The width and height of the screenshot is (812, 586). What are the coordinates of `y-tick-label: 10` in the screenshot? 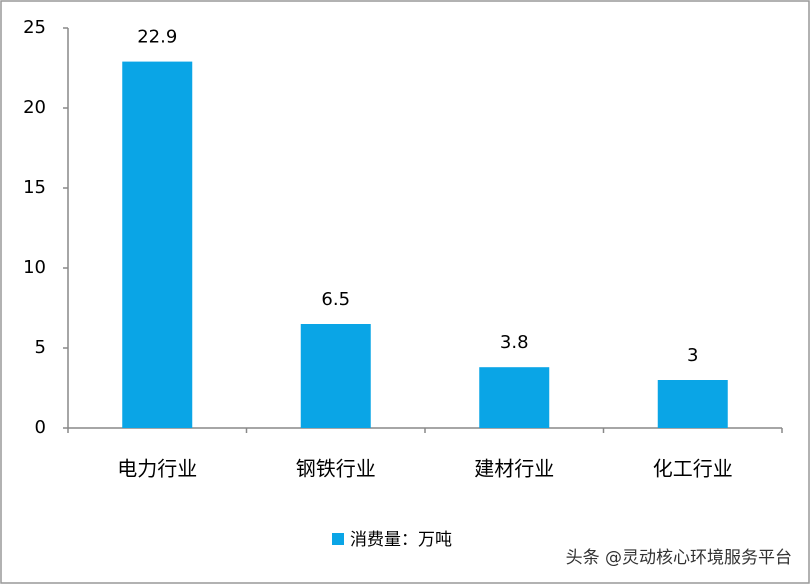 It's located at (34, 267).